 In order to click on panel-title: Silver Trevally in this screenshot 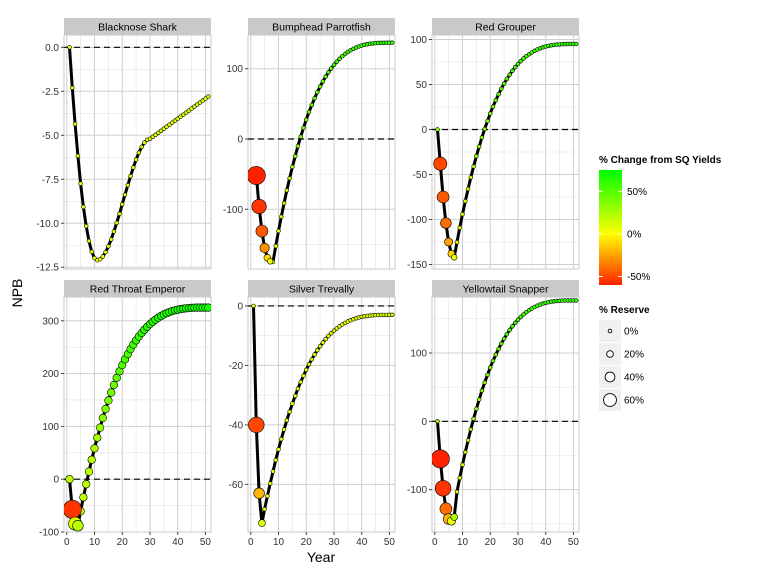, I will do `click(322, 290)`.